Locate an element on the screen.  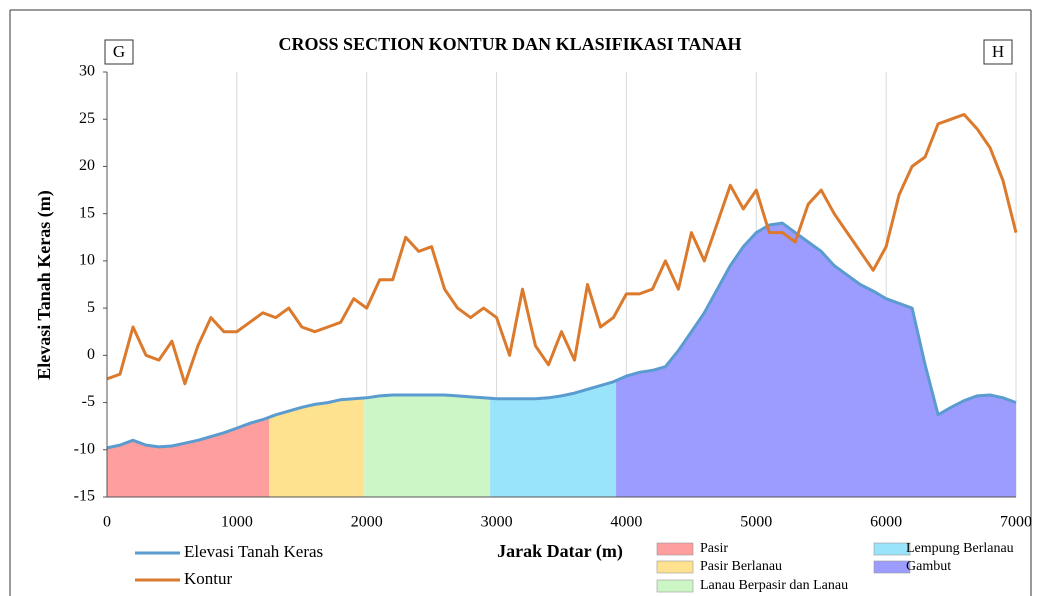
y-tick-label: 10 is located at coordinates (87, 260).